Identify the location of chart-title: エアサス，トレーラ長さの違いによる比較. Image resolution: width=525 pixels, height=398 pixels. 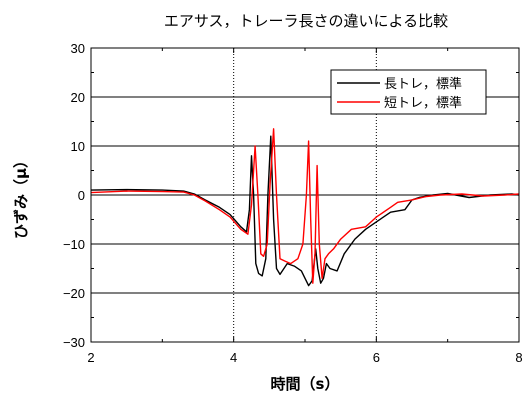
(306, 21).